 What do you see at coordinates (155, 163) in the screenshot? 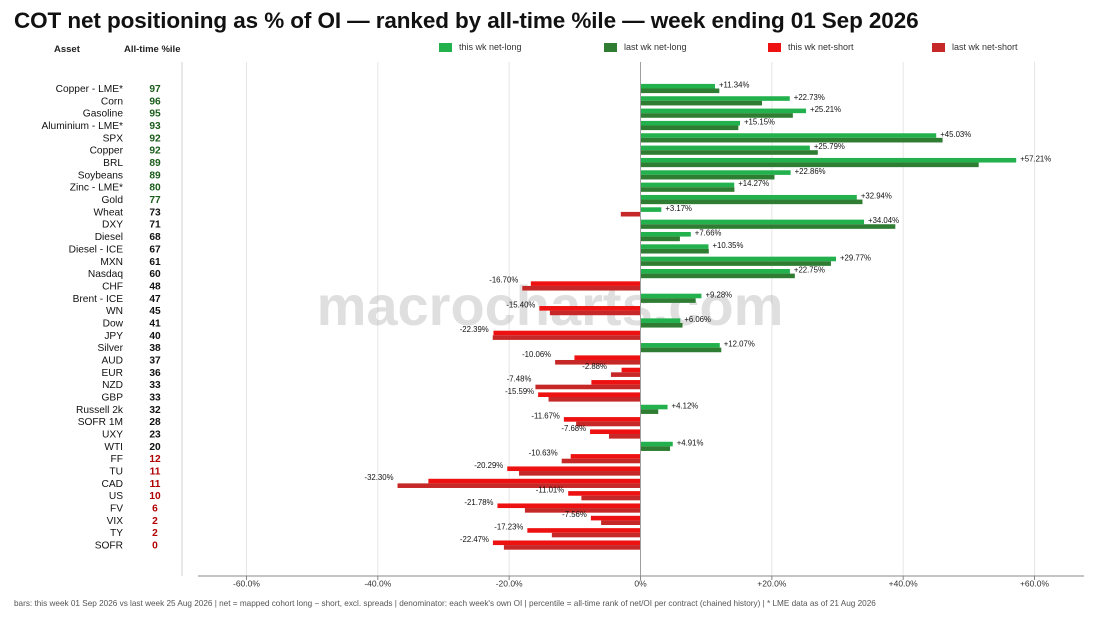
I see `percentile-value: 89` at bounding box center [155, 163].